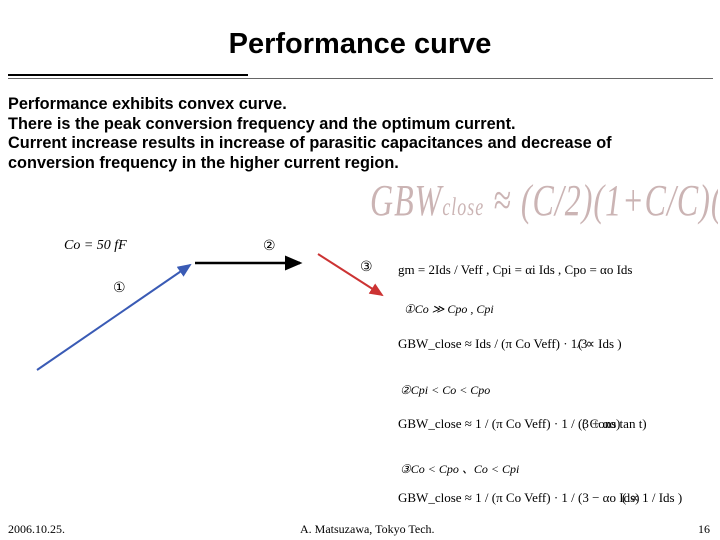  I want to click on blurred-formula-image: GBWclose ≈ (C/2)(1+C/C)(1+C/C), so click(544, 203).